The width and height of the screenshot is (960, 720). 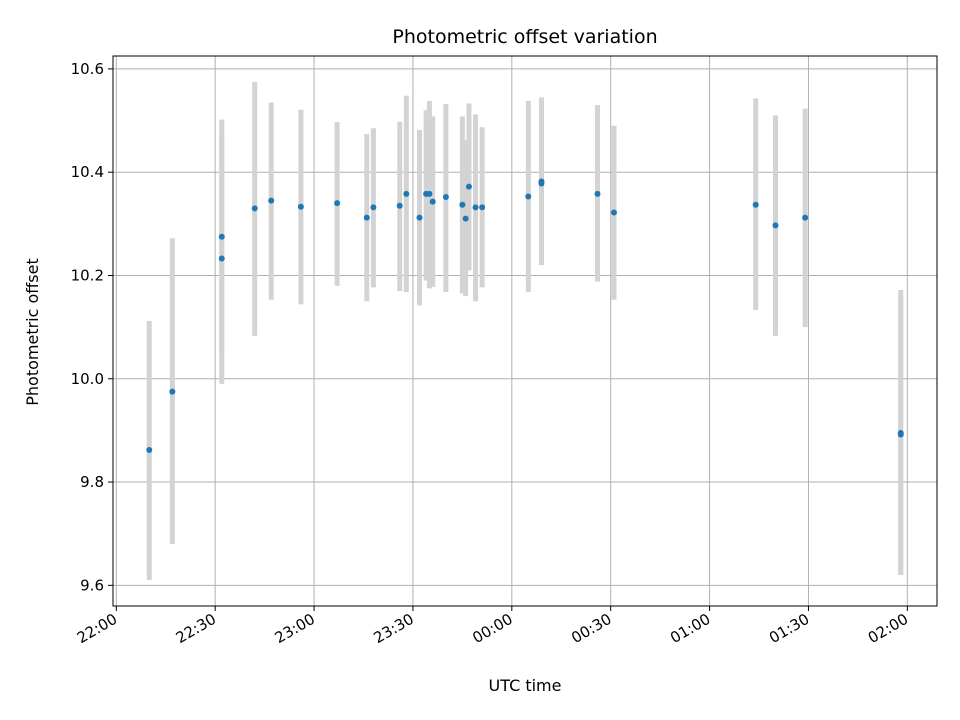 What do you see at coordinates (92, 585) in the screenshot?
I see `y-tick-label: 9.6` at bounding box center [92, 585].